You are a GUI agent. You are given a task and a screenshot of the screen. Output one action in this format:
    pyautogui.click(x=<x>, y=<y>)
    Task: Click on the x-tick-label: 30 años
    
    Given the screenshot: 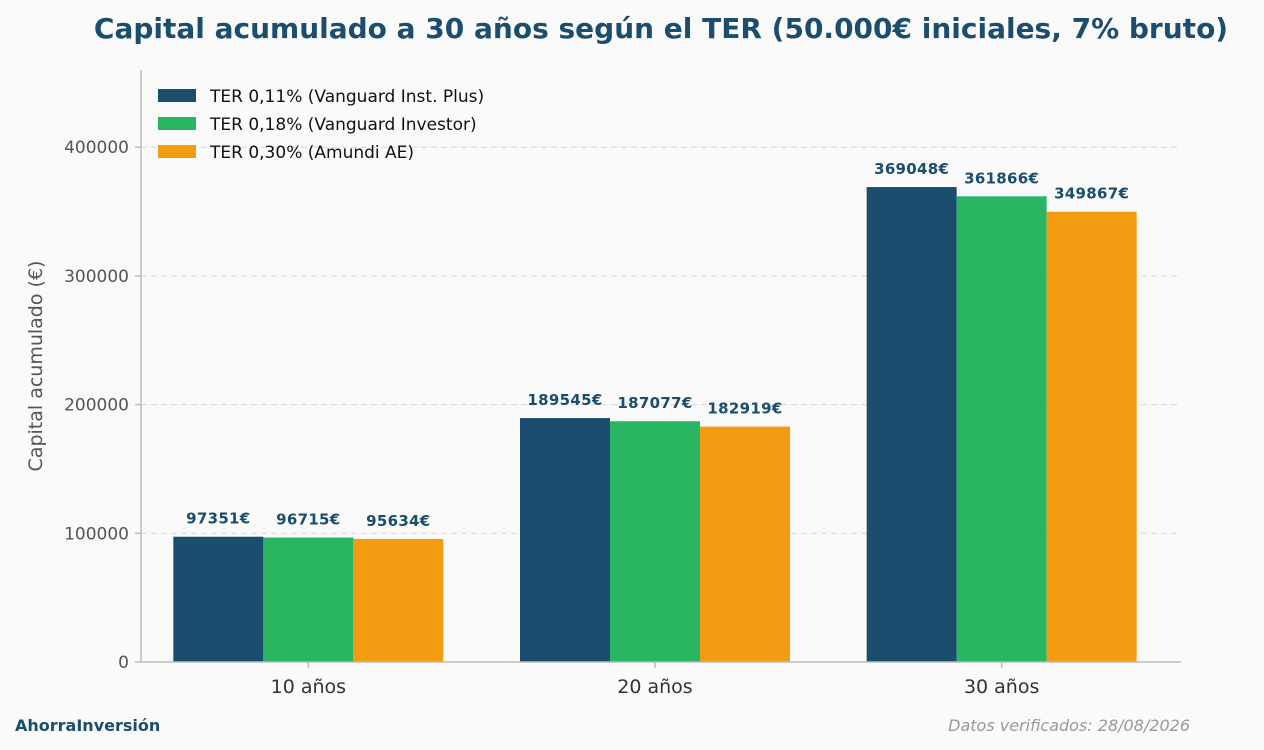 What is the action you would take?
    pyautogui.click(x=1001, y=687)
    